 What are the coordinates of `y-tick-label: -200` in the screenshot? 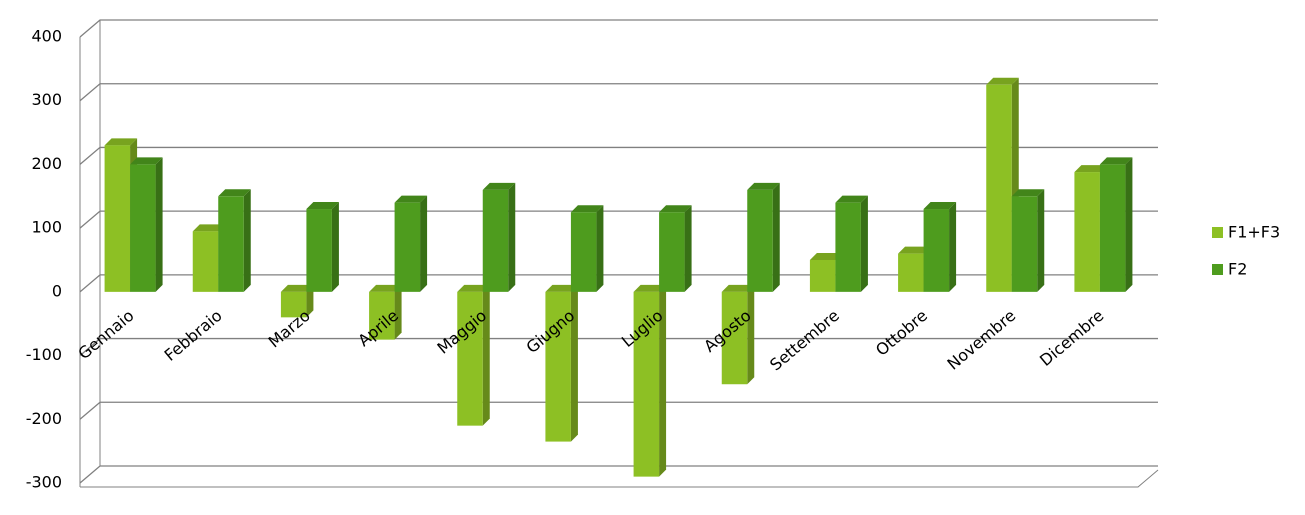 It's located at (44, 418).